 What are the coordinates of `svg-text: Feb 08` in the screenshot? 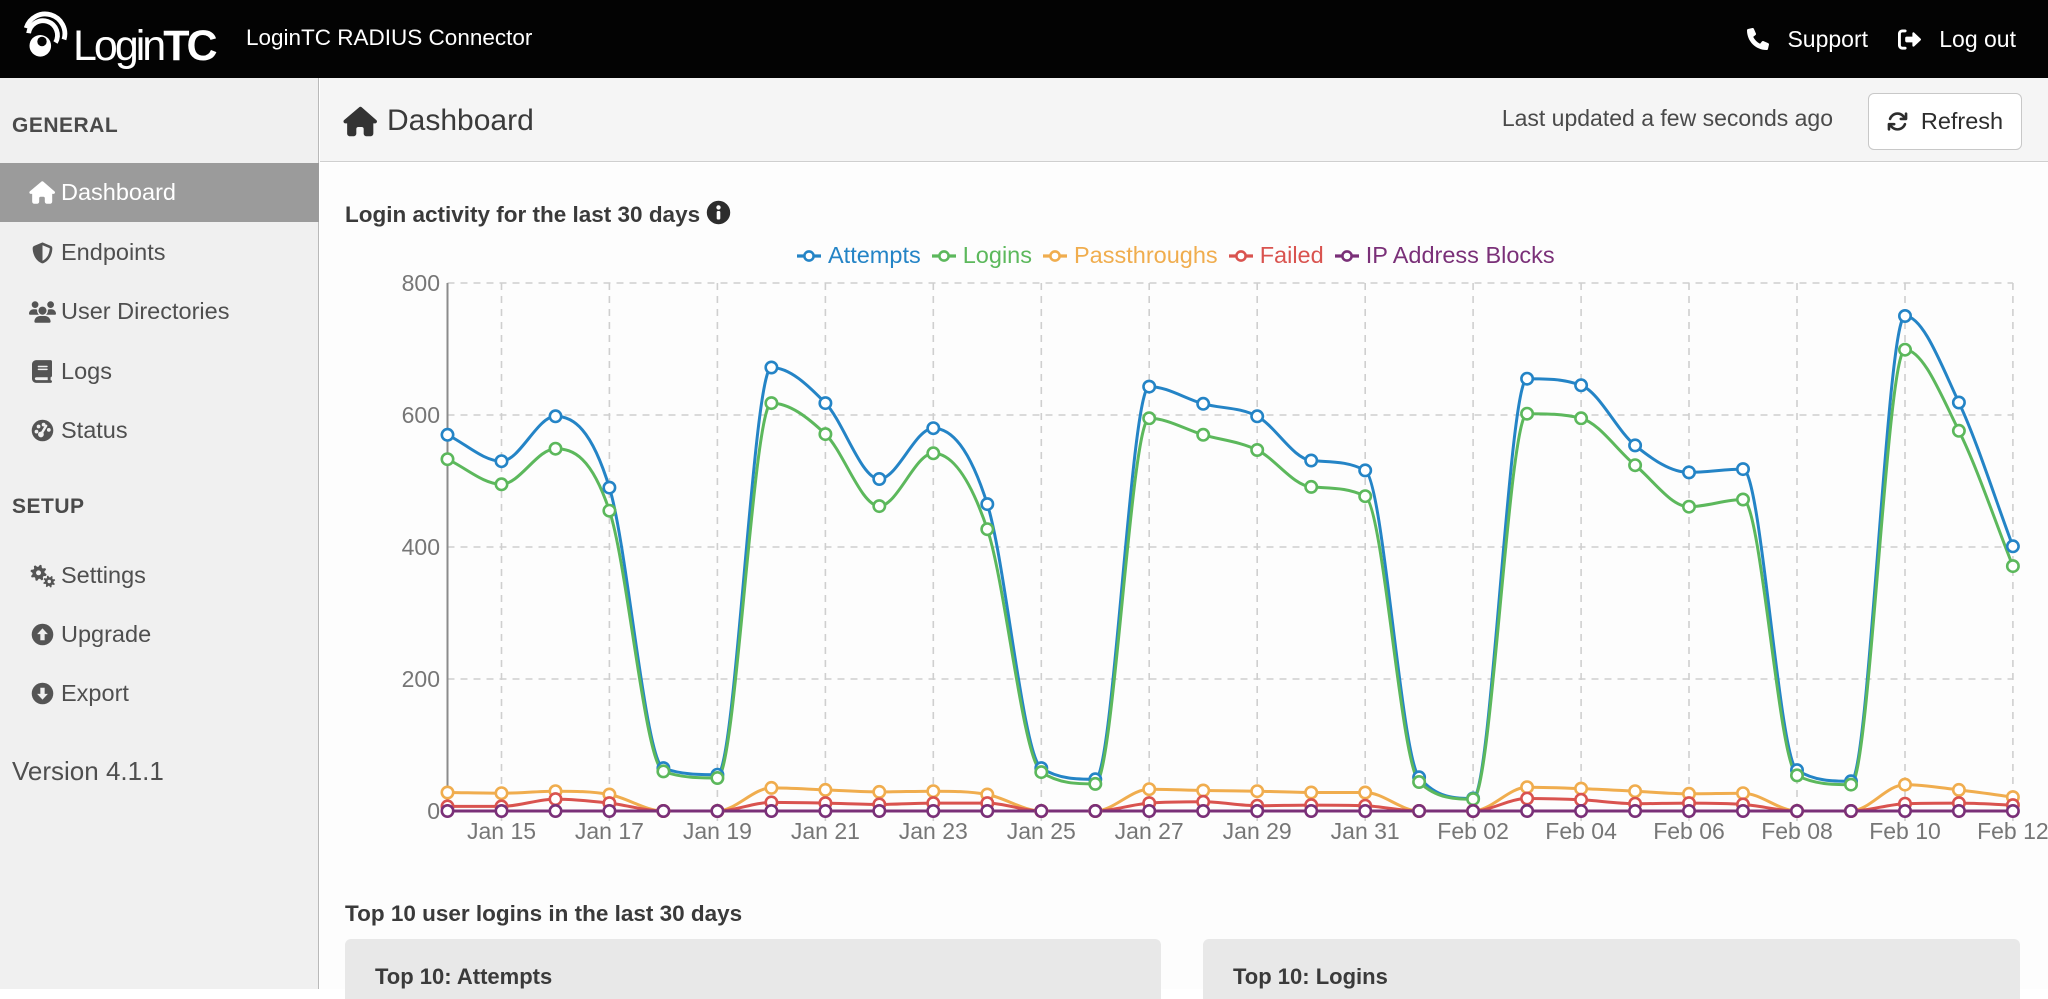 It's located at (1797, 831).